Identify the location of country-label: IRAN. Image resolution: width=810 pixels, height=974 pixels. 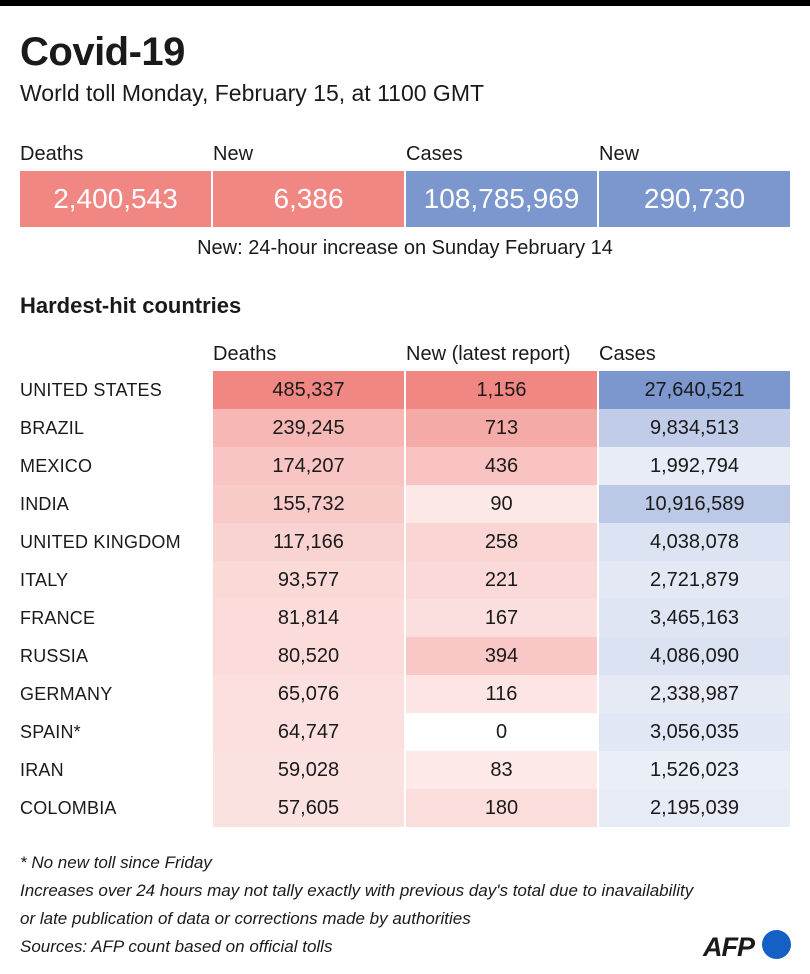
(42, 769).